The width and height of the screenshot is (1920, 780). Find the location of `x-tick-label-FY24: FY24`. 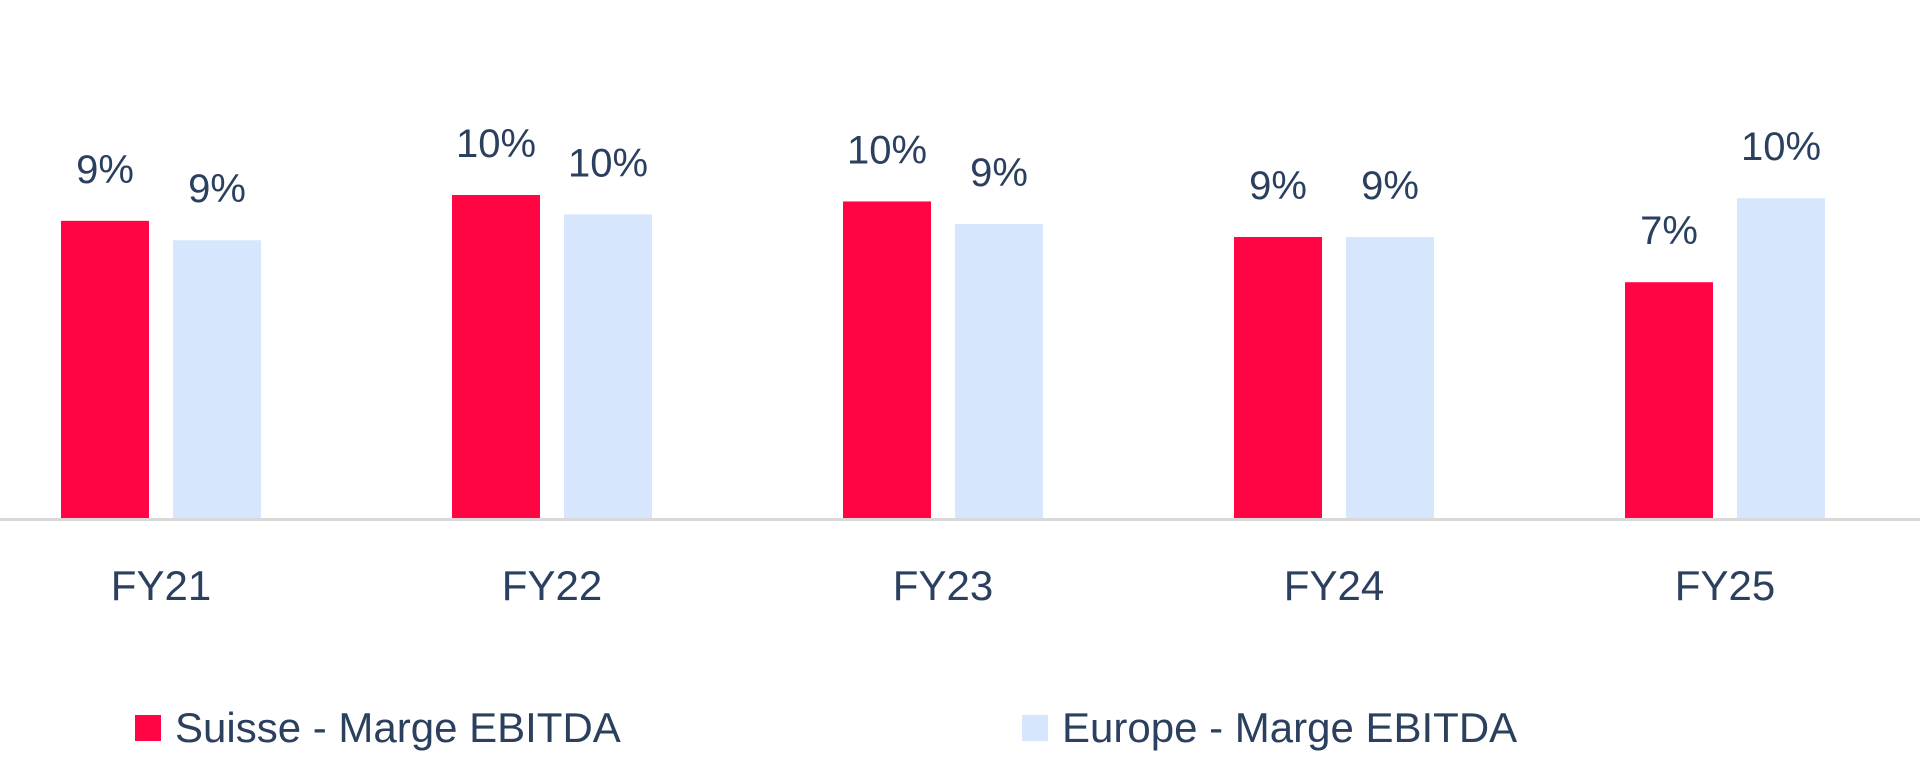

x-tick-label-FY24: FY24 is located at coordinates (1334, 585).